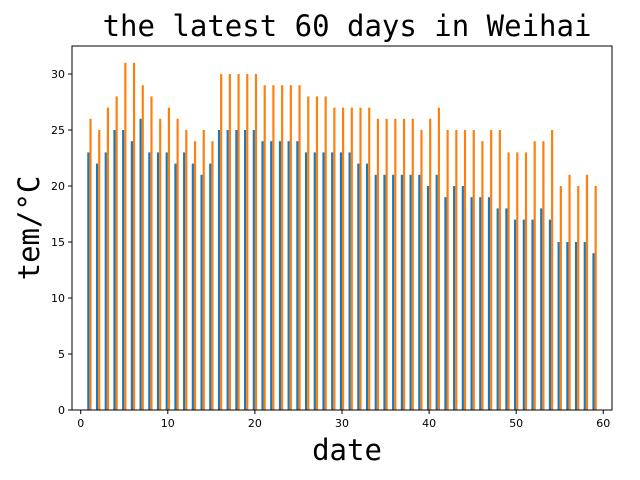 This screenshot has width=640, height=480. What do you see at coordinates (219, 270) in the screenshot?
I see `bar-series1-day16` at bounding box center [219, 270].